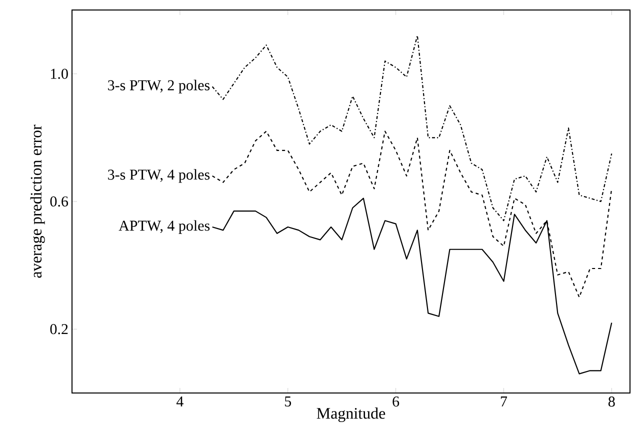 The height and width of the screenshot is (446, 634). Describe the element at coordinates (351, 415) in the screenshot. I see `x-axis-title: Magnitude` at that location.